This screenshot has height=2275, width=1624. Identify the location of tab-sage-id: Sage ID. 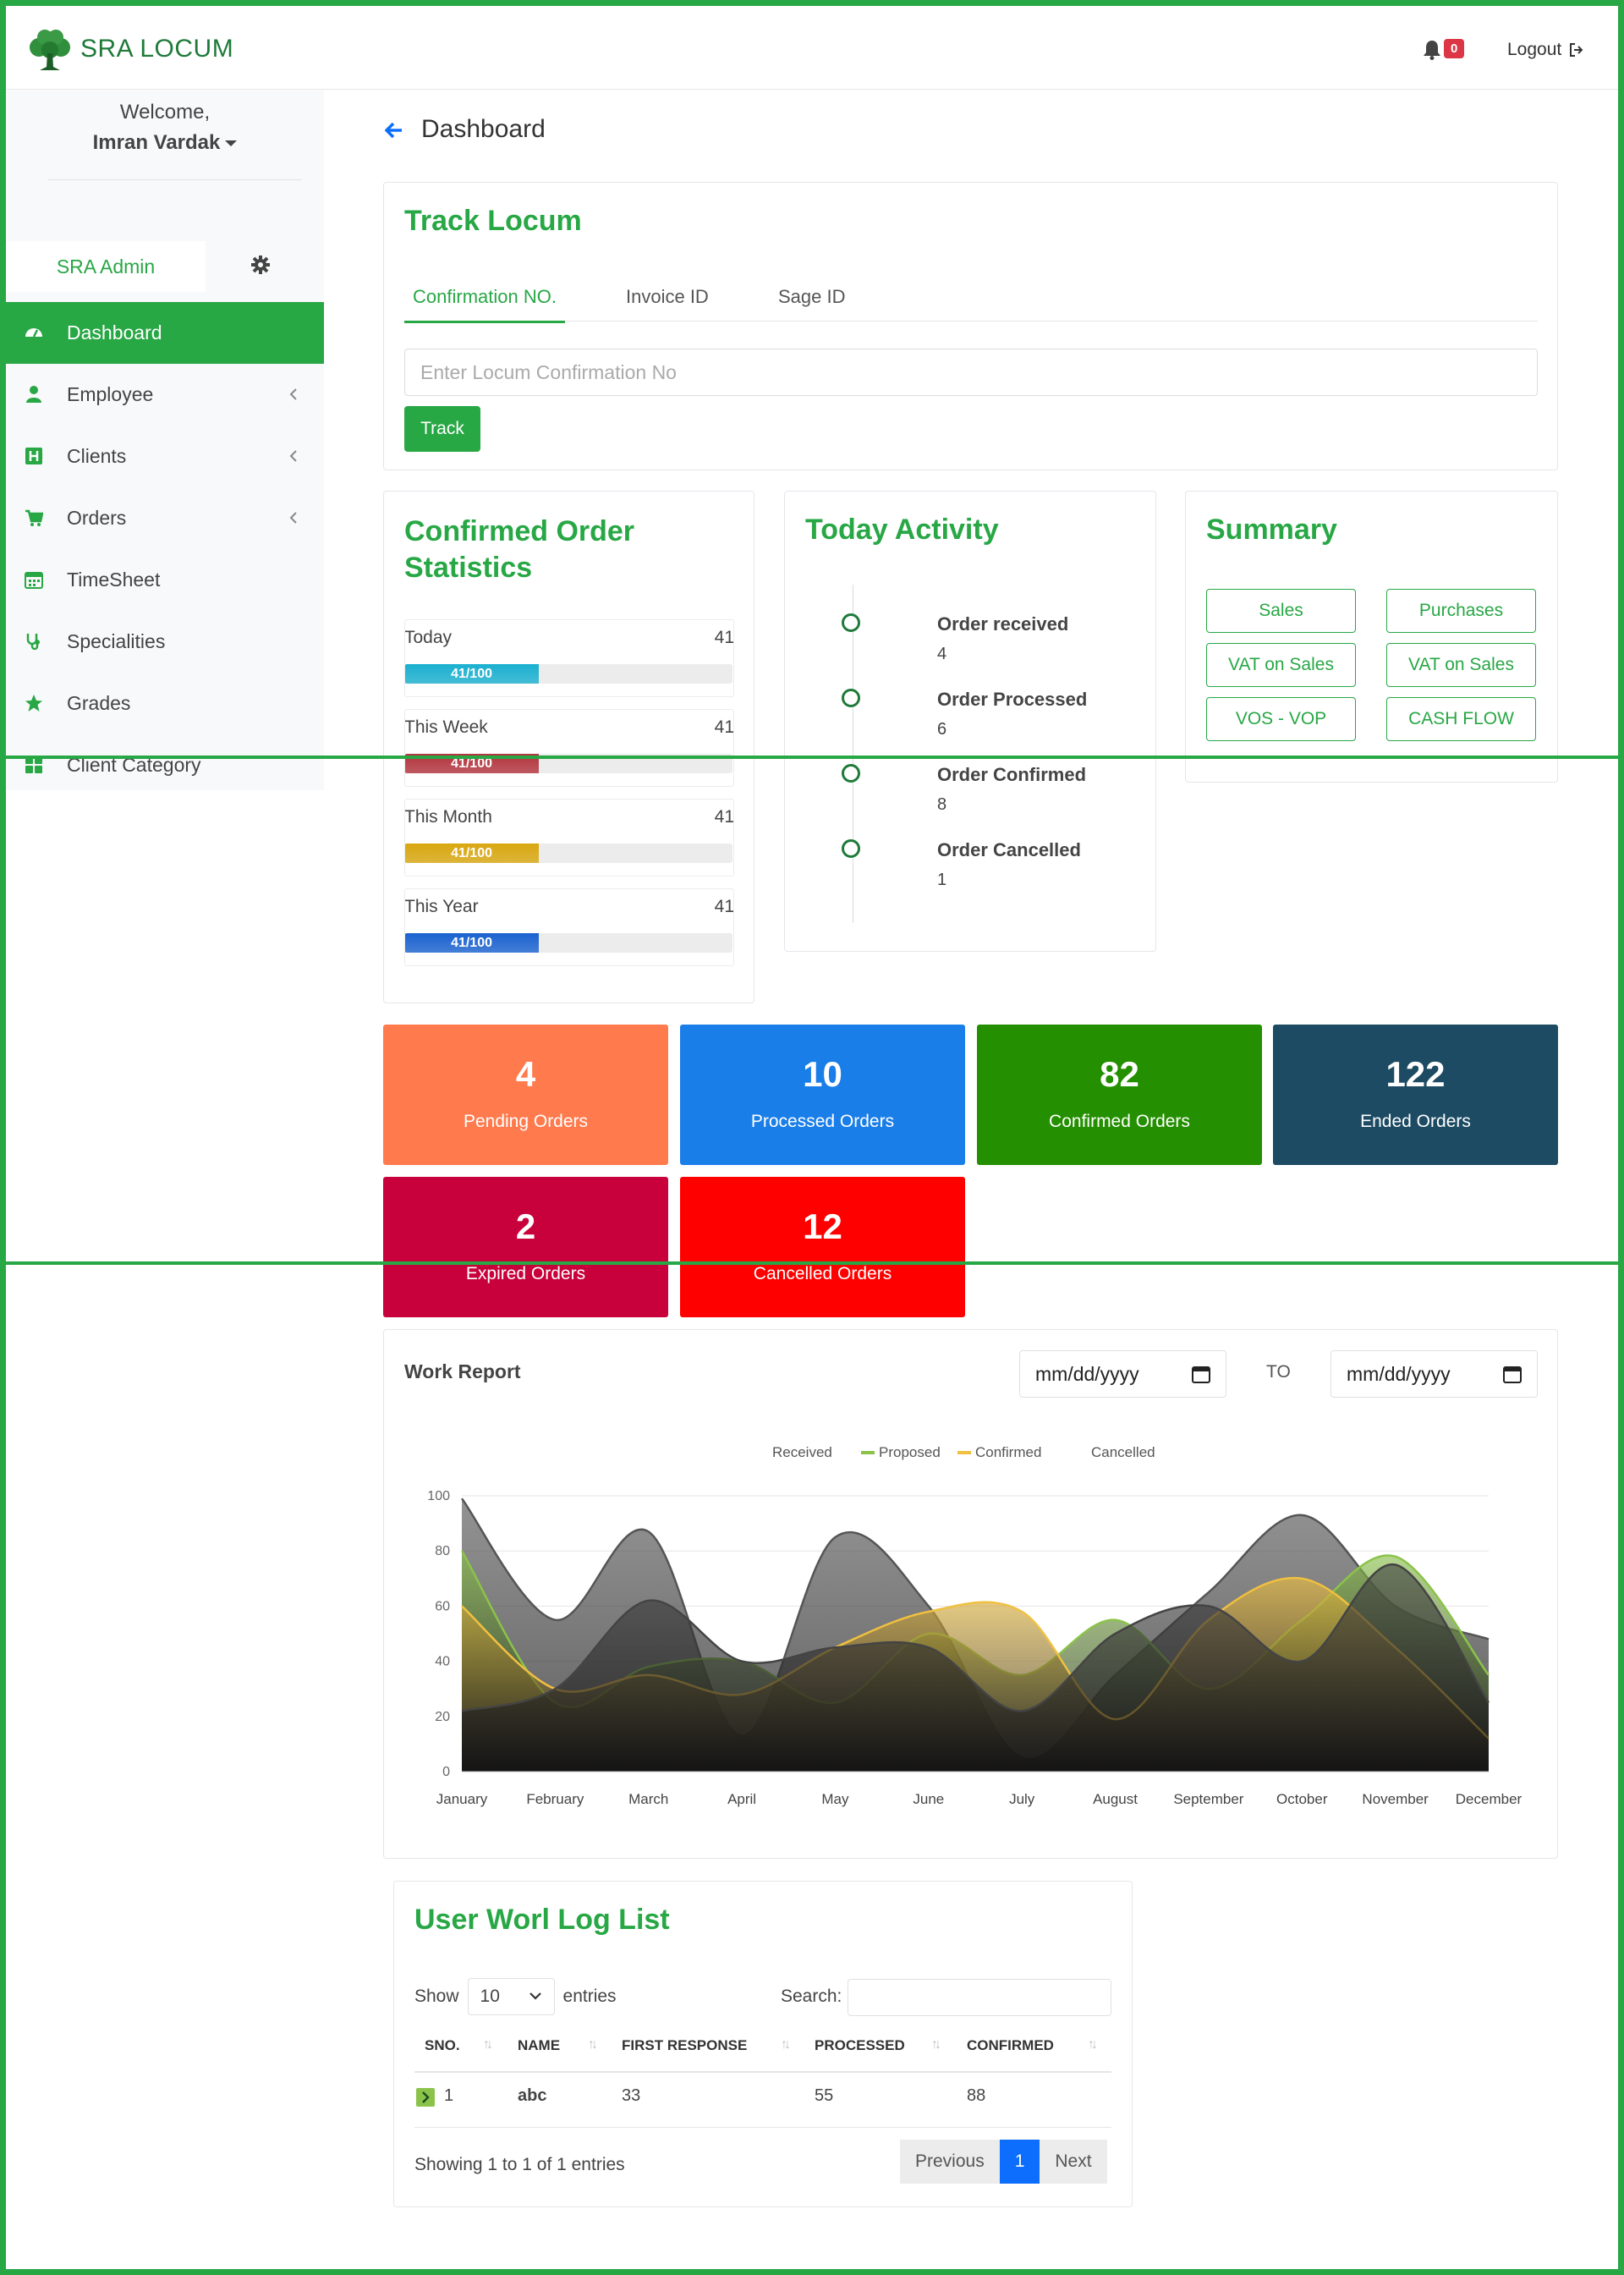
(812, 296).